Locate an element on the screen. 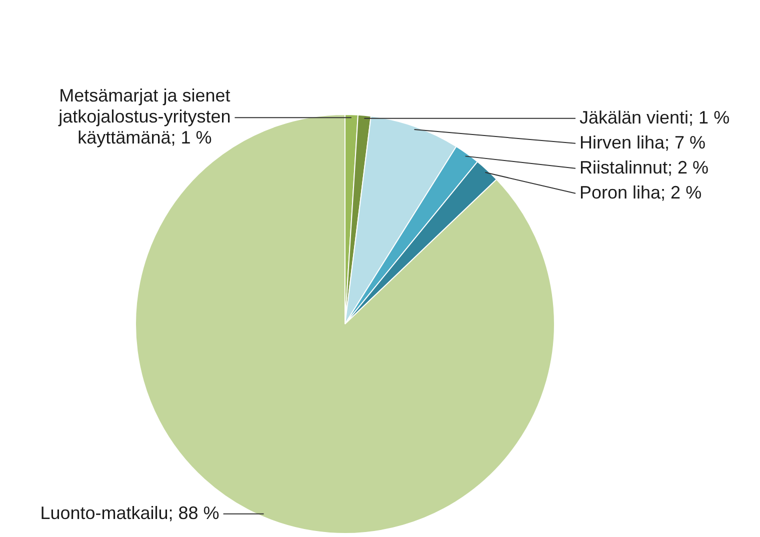 Image resolution: width=760 pixels, height=537 pixels. slice-label: Jäkälän vienti; 1 % is located at coordinates (654, 117).